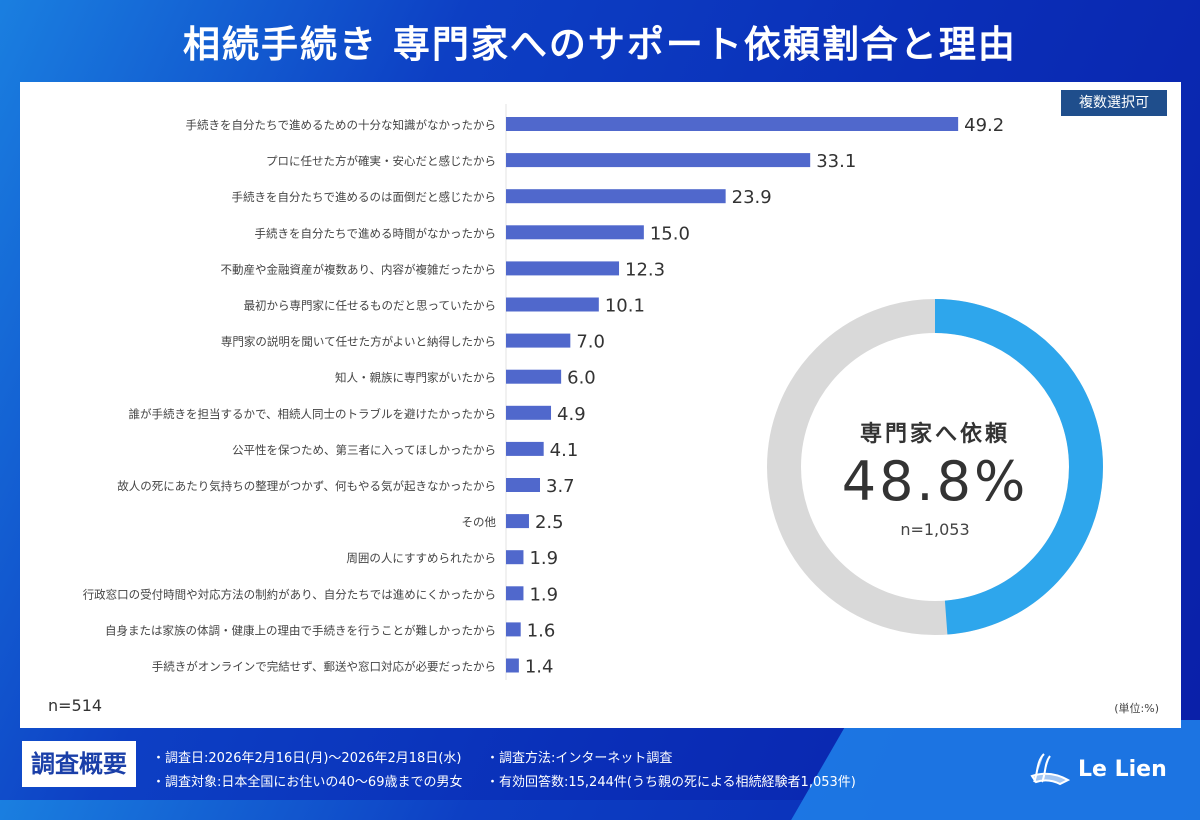 Image resolution: width=1200 pixels, height=820 pixels. What do you see at coordinates (307, 758) in the screenshot?
I see `survey-date: ・調査日:2026年2月16日(月)～2026年2月18日(水)` at bounding box center [307, 758].